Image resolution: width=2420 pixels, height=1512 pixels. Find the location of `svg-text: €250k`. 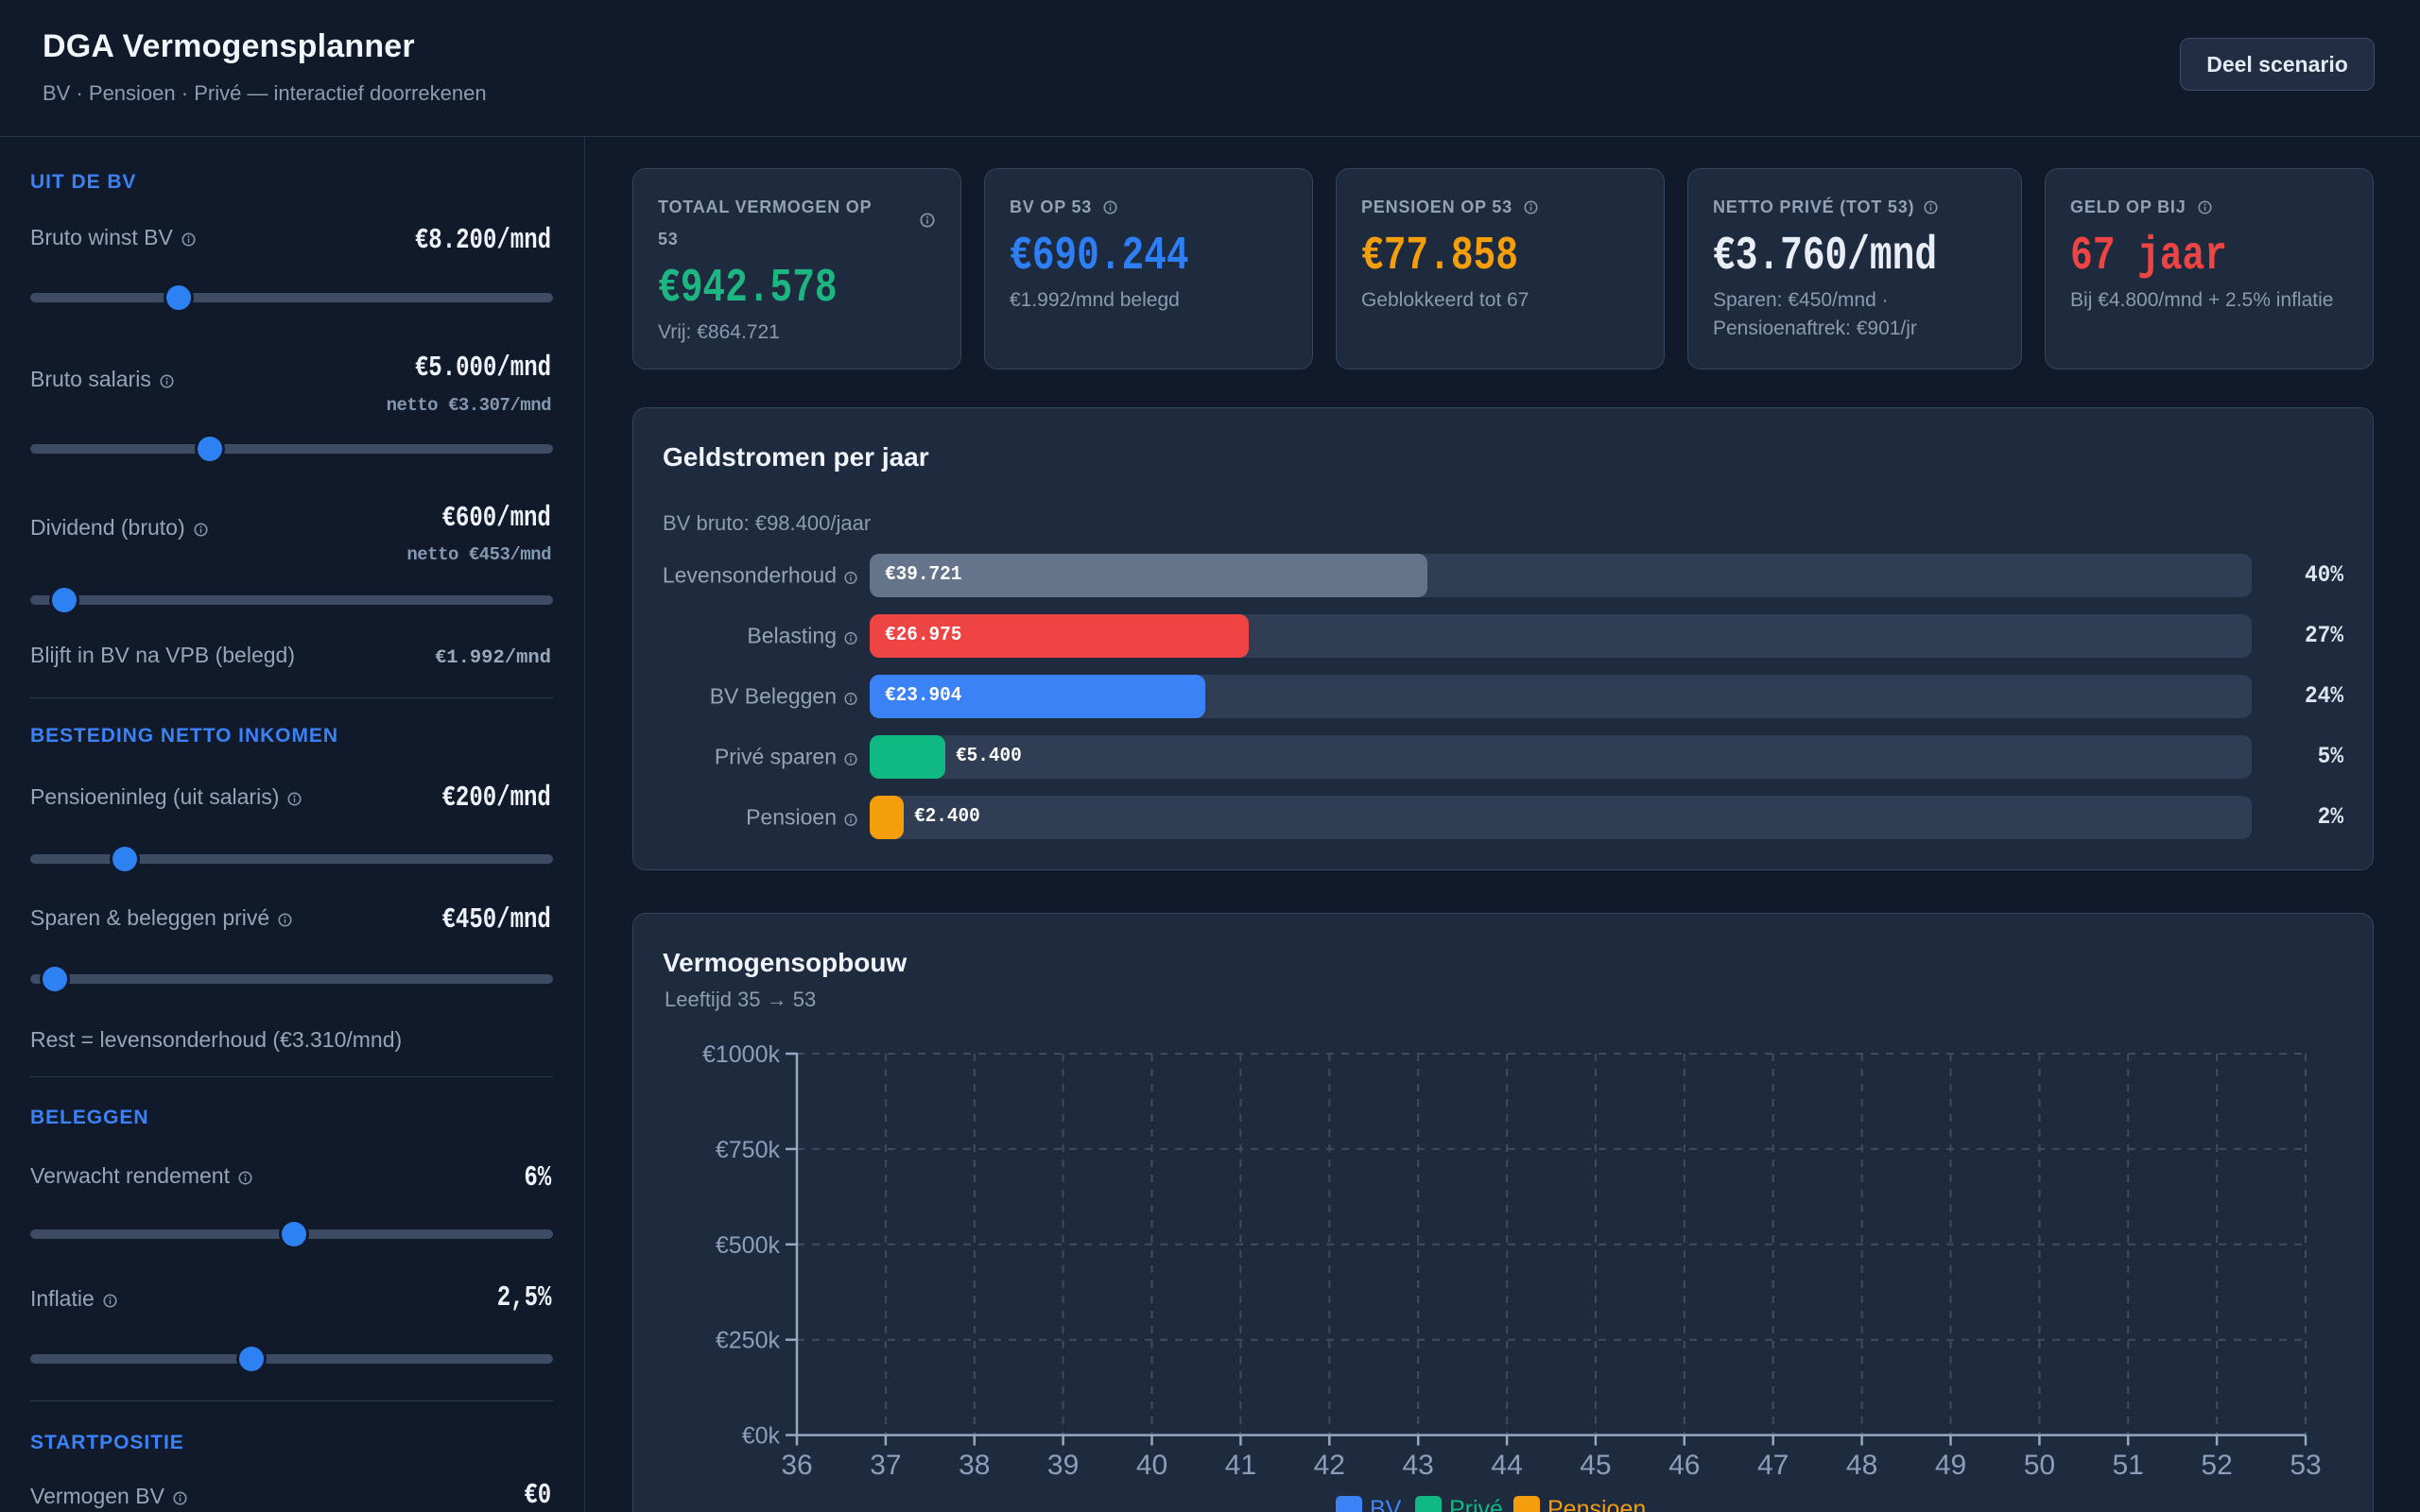

svg-text: €250k is located at coordinates (749, 1341).